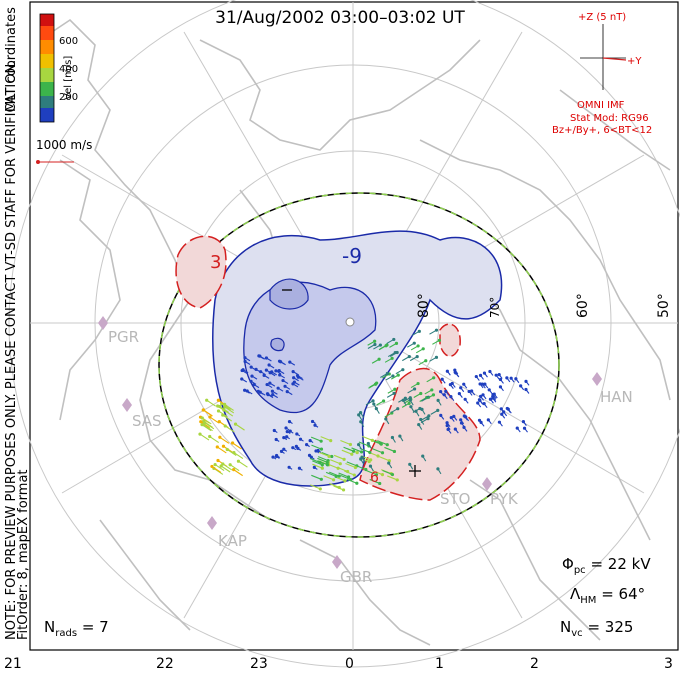 This screenshot has width=680, height=674. Describe the element at coordinates (349, 664) in the screenshot. I see `mlt-tick-0: 0` at that location.